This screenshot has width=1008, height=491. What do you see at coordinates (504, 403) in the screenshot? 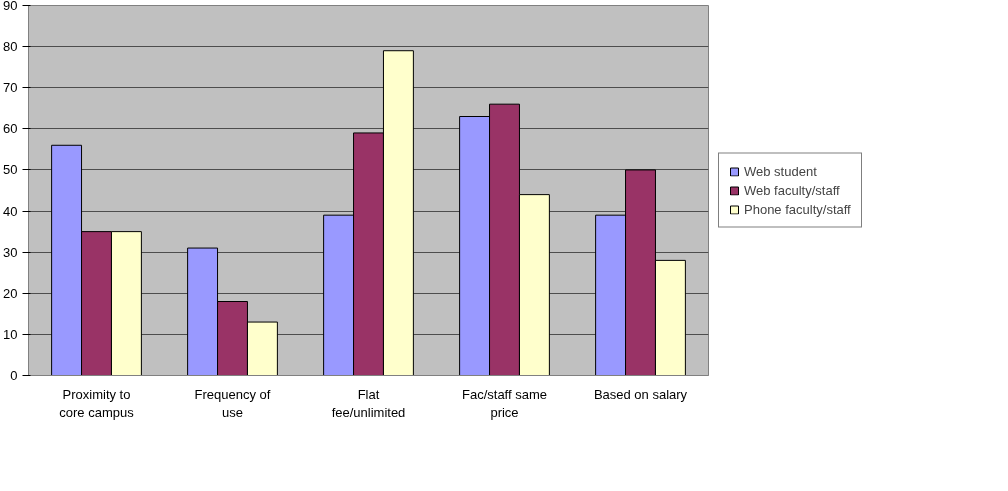
I see `x-tick-label: Fac/staff same price` at bounding box center [504, 403].